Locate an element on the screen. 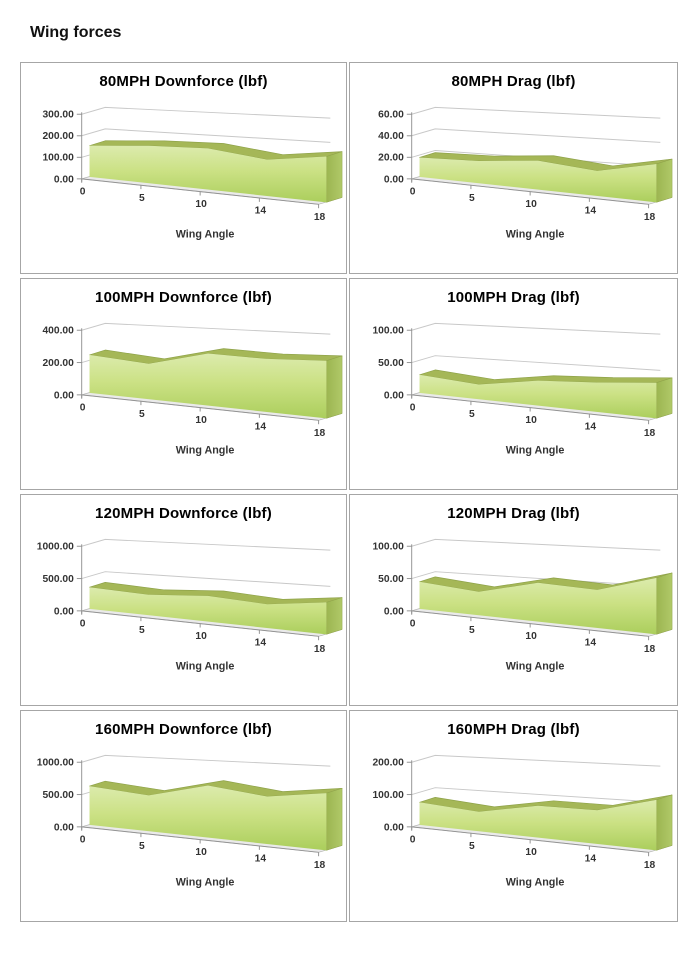  chart-title: 120MPH Drag (lbf) is located at coordinates (513, 513).